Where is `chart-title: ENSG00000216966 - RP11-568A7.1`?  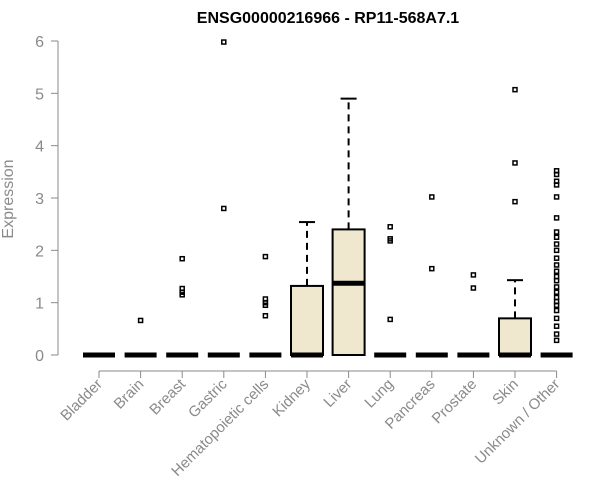 chart-title: ENSG00000216966 - RP11-568A7.1 is located at coordinates (328, 18).